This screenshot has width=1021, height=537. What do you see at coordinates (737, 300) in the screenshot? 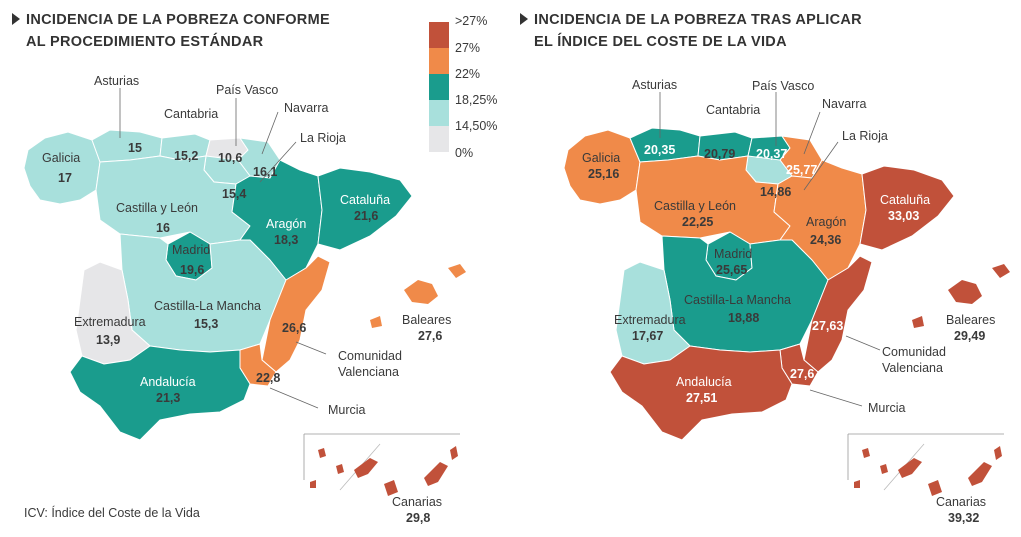
I see `label-castilla-mancha: Castilla-La Mancha` at bounding box center [737, 300].